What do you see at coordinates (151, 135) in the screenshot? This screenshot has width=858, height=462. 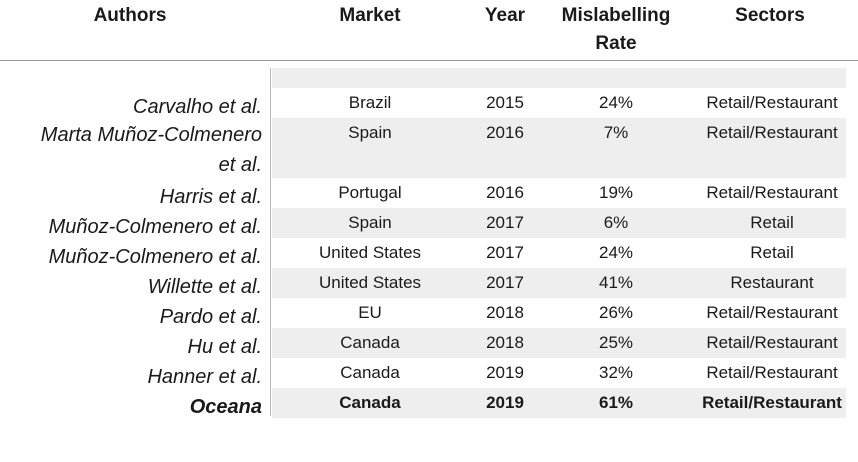 I see `cell-author-line1: Marta Muñoz-Colmenero` at bounding box center [151, 135].